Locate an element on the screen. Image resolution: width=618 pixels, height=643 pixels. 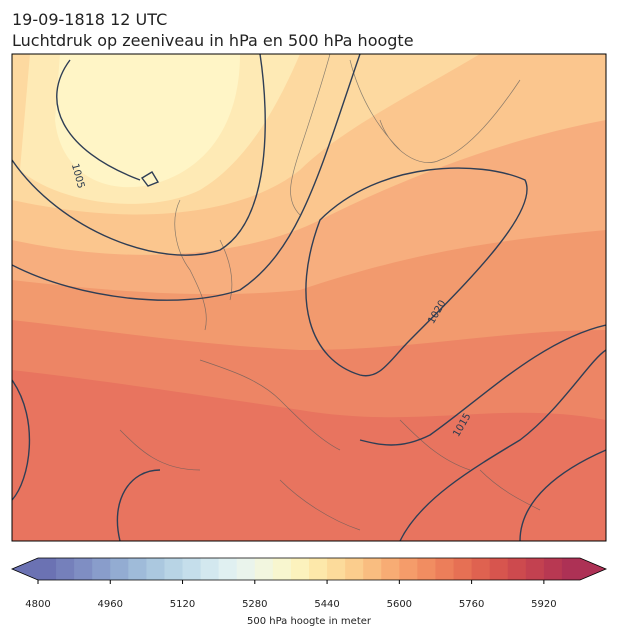
colorbar-tick-label: 5760 is located at coordinates (471, 604).